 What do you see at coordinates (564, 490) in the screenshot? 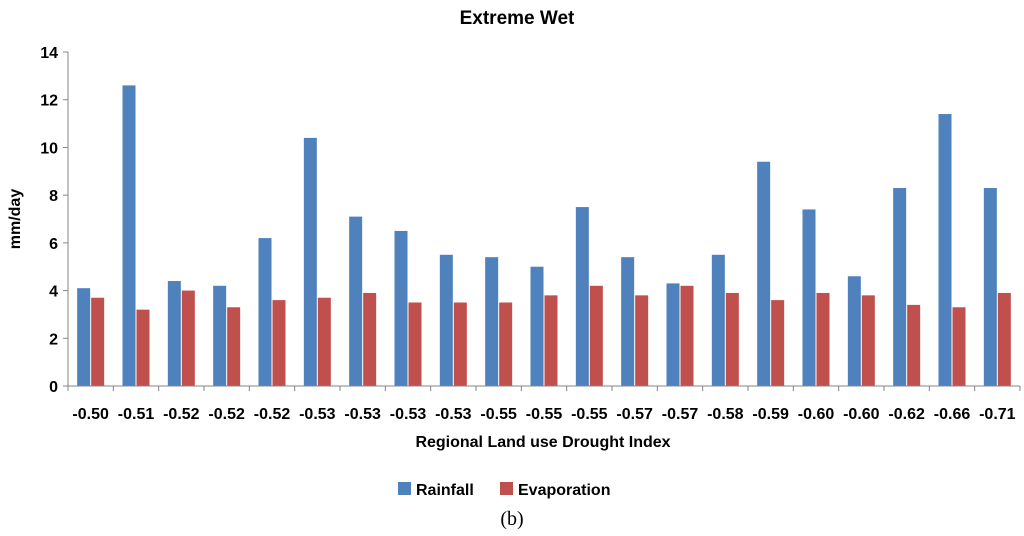
I see `legend-label-evaporation: Evaporation` at bounding box center [564, 490].